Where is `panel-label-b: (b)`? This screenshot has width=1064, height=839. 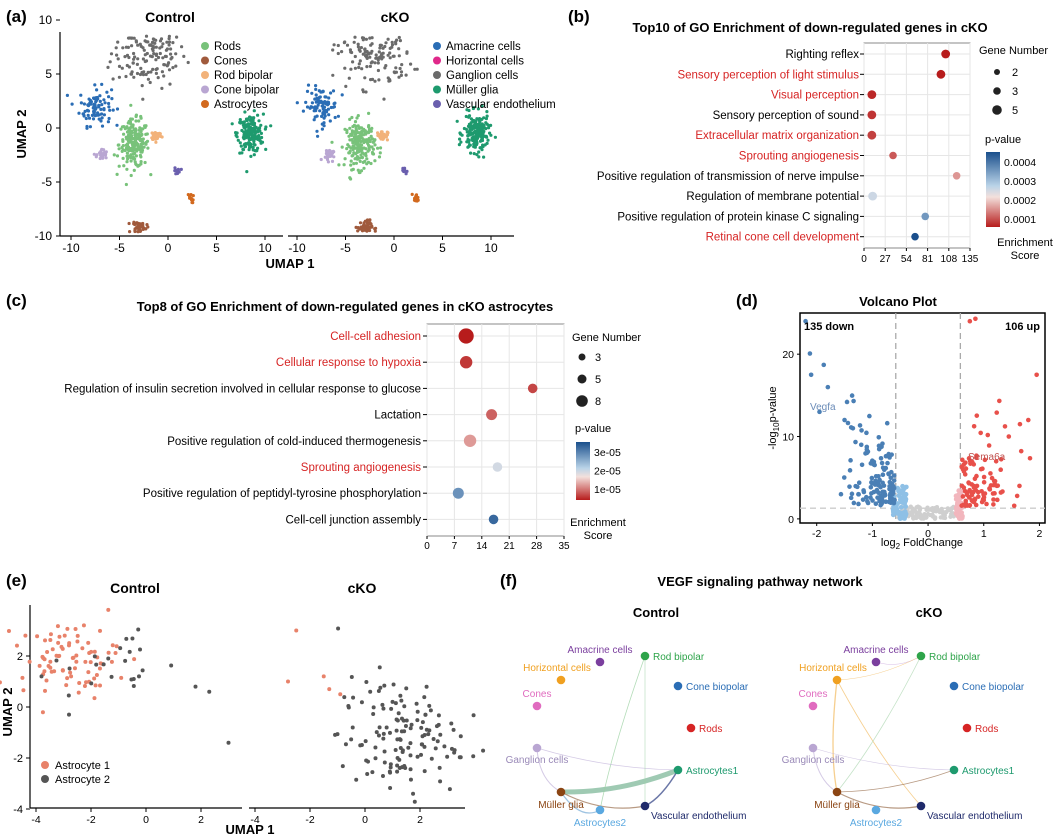
panel-label-b: (b) is located at coordinates (579, 16).